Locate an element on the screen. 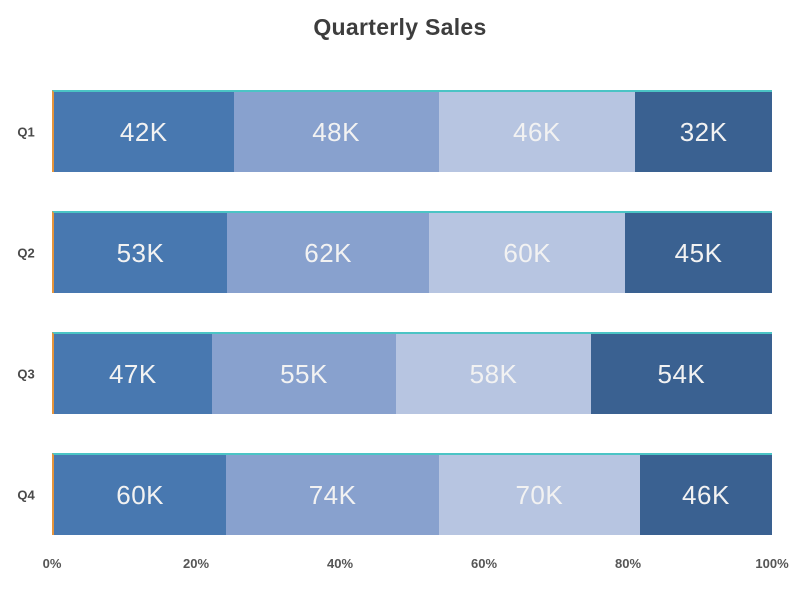  segment-value-label: 58K is located at coordinates (493, 373).